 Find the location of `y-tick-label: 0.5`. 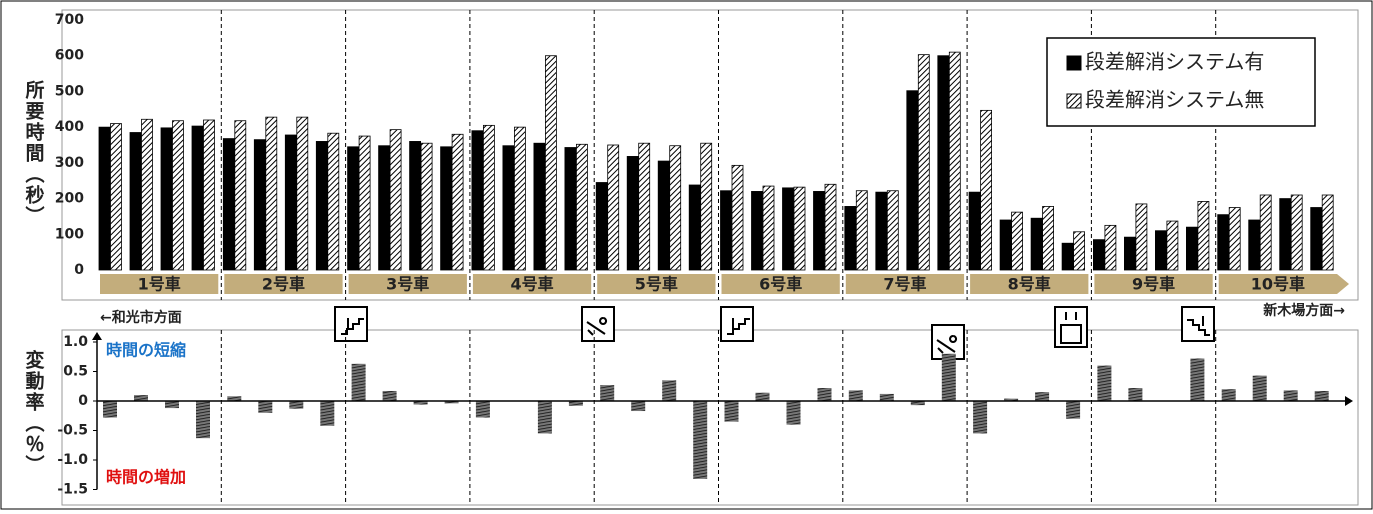

y-tick-label: 0.5 is located at coordinates (75, 372).